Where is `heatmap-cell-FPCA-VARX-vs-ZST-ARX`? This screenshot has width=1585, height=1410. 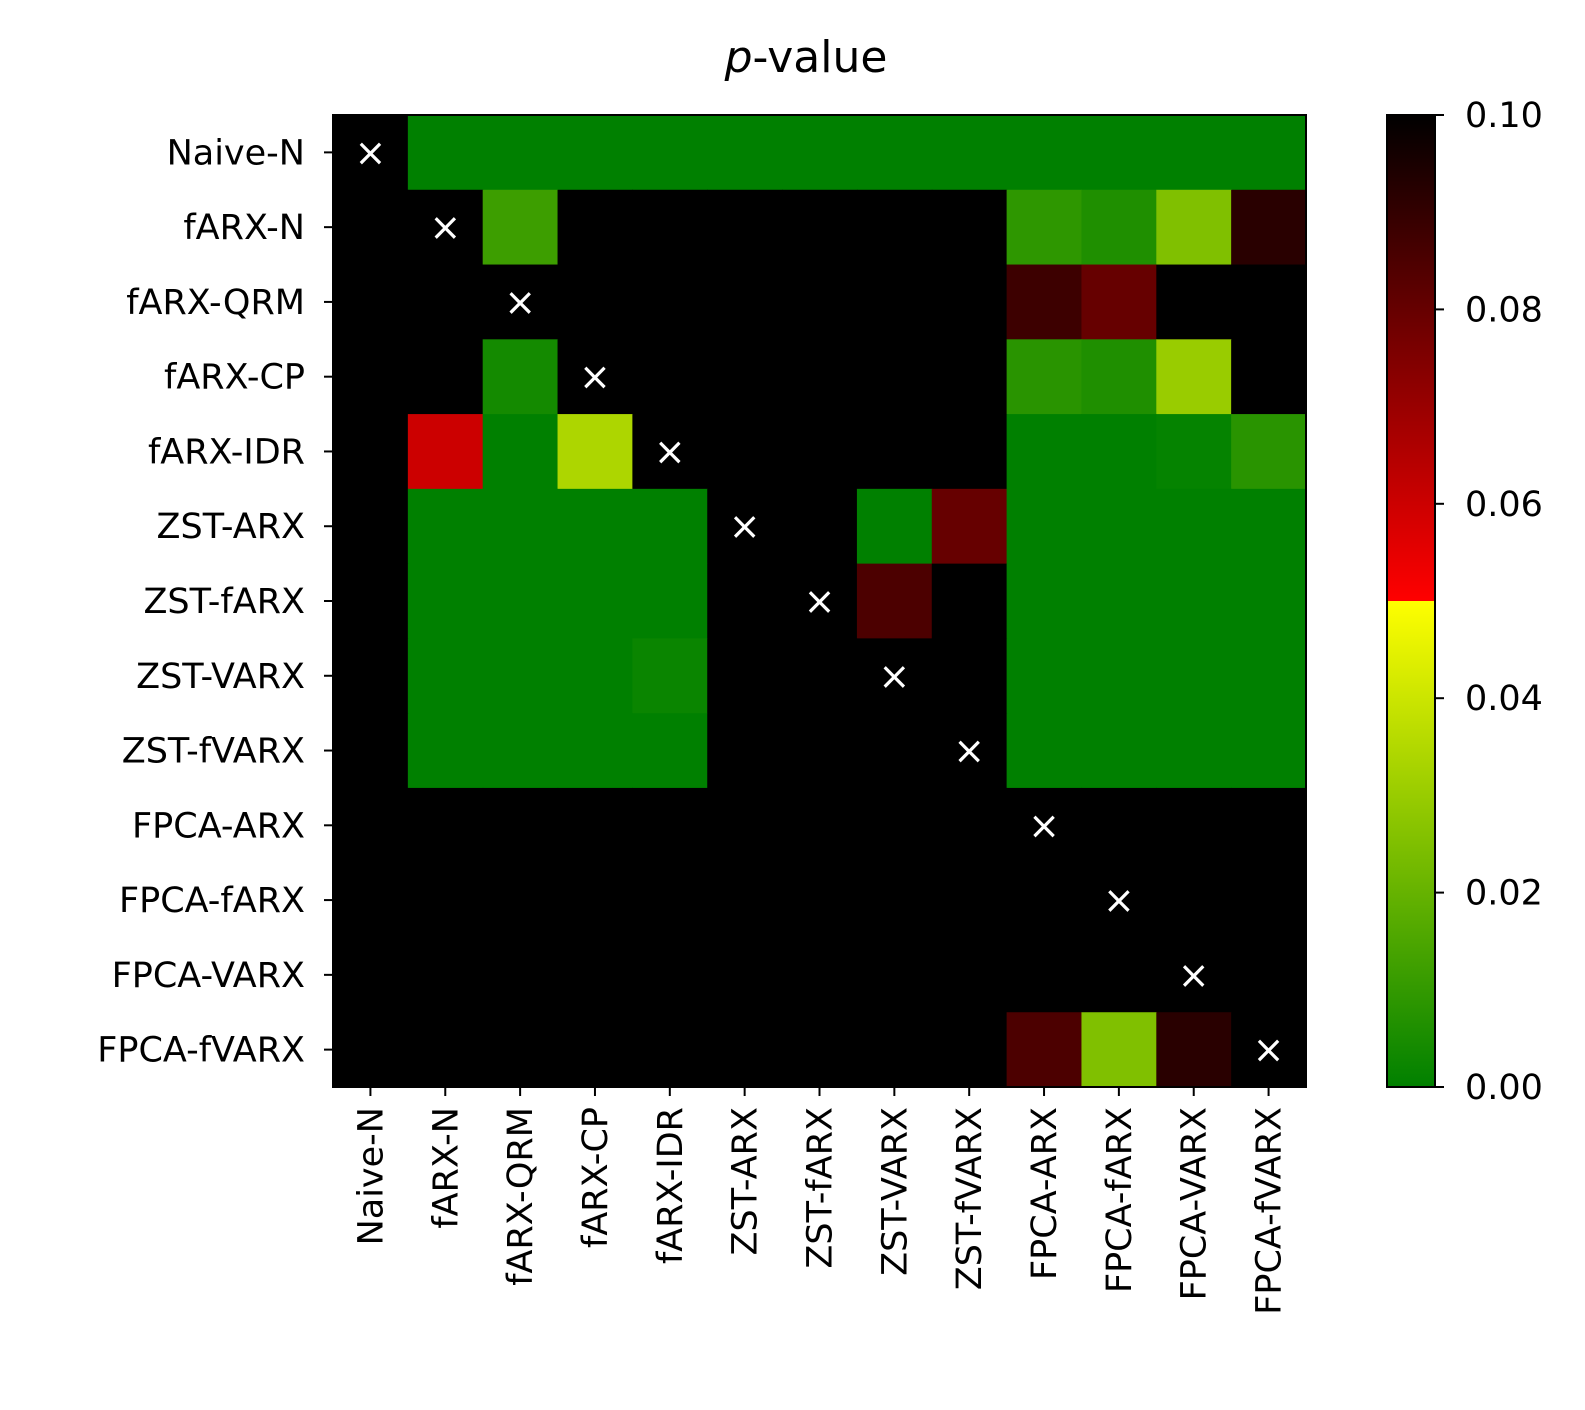
heatmap-cell-FPCA-VARX-vs-ZST-ARX is located at coordinates (745, 975).